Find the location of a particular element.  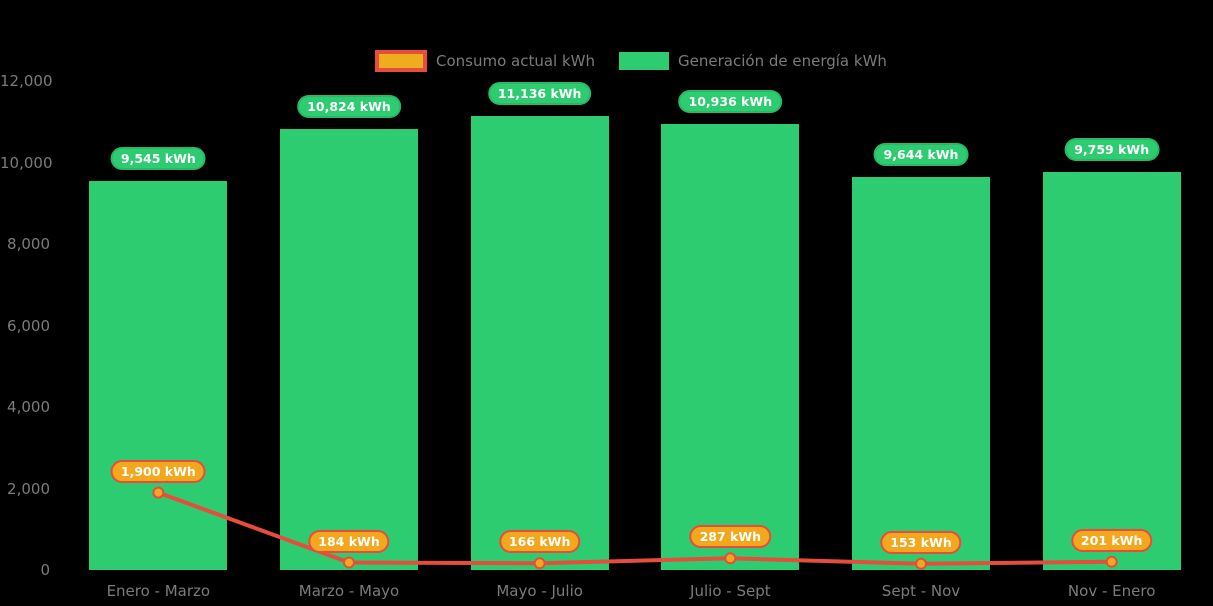

bar-value-label: 9,759 kWh is located at coordinates (1112, 150).